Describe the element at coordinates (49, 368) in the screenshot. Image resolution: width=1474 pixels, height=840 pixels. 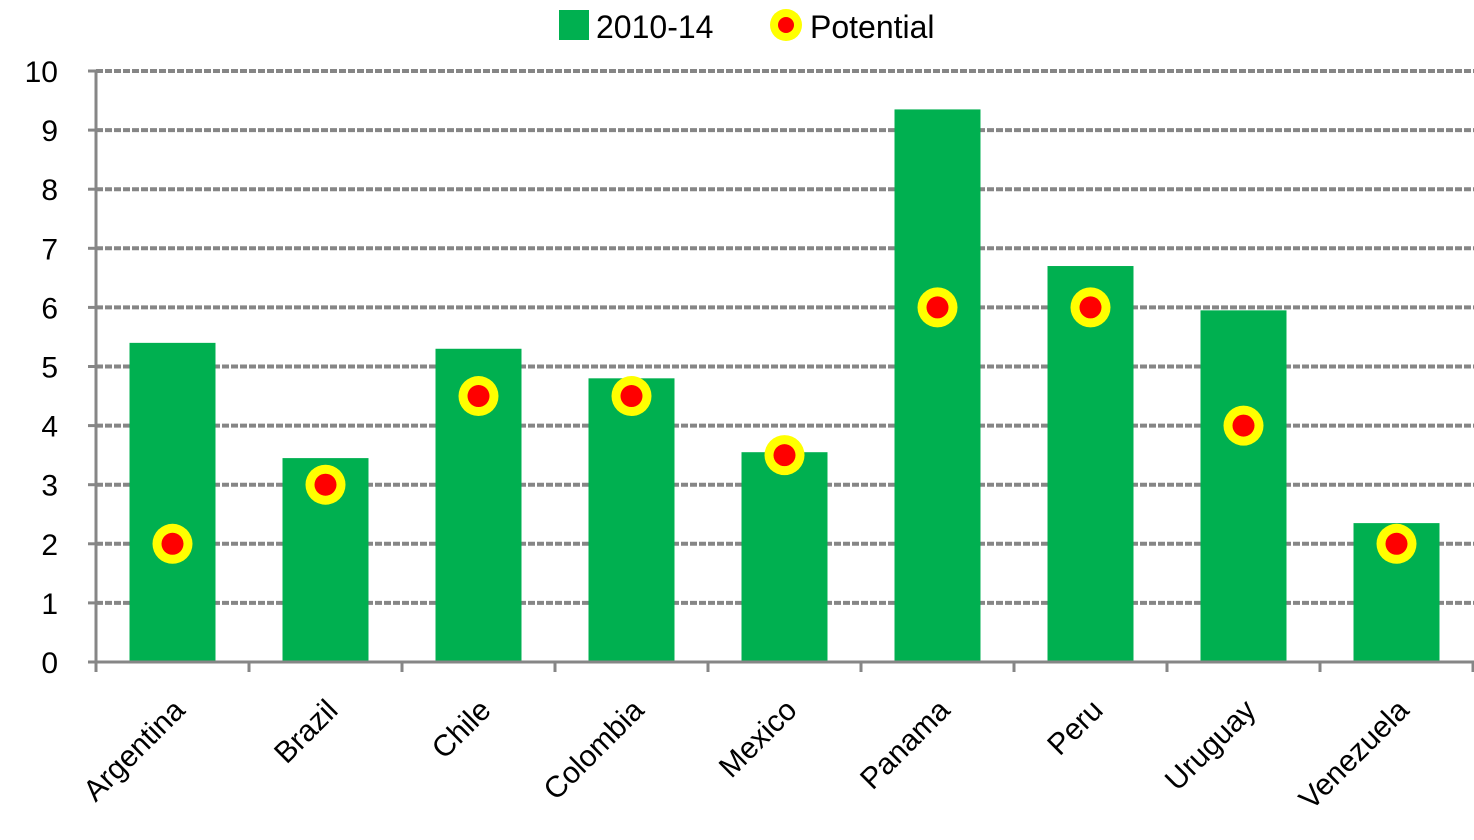
I see `y-tick-label: 5` at that location.